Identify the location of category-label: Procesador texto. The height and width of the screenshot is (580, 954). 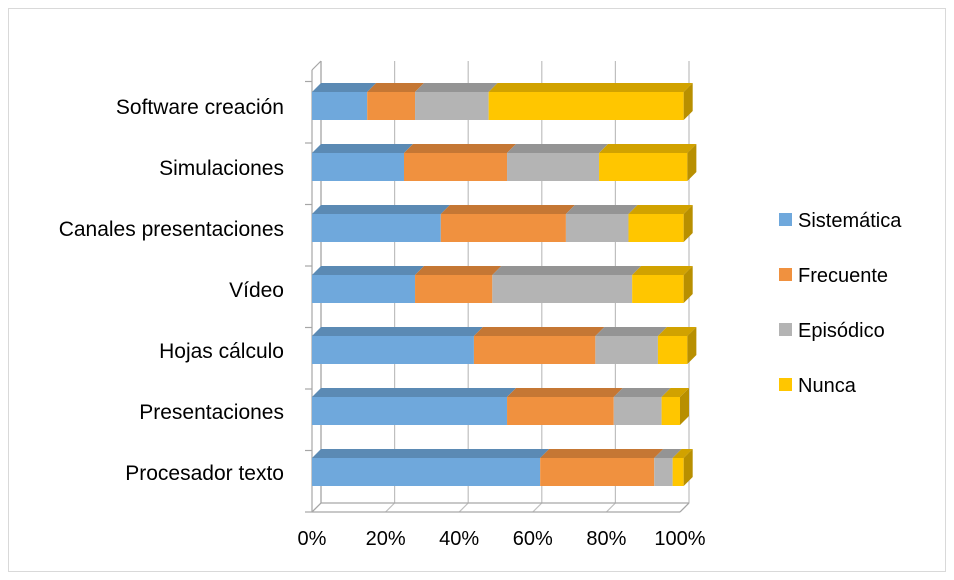
(204, 473).